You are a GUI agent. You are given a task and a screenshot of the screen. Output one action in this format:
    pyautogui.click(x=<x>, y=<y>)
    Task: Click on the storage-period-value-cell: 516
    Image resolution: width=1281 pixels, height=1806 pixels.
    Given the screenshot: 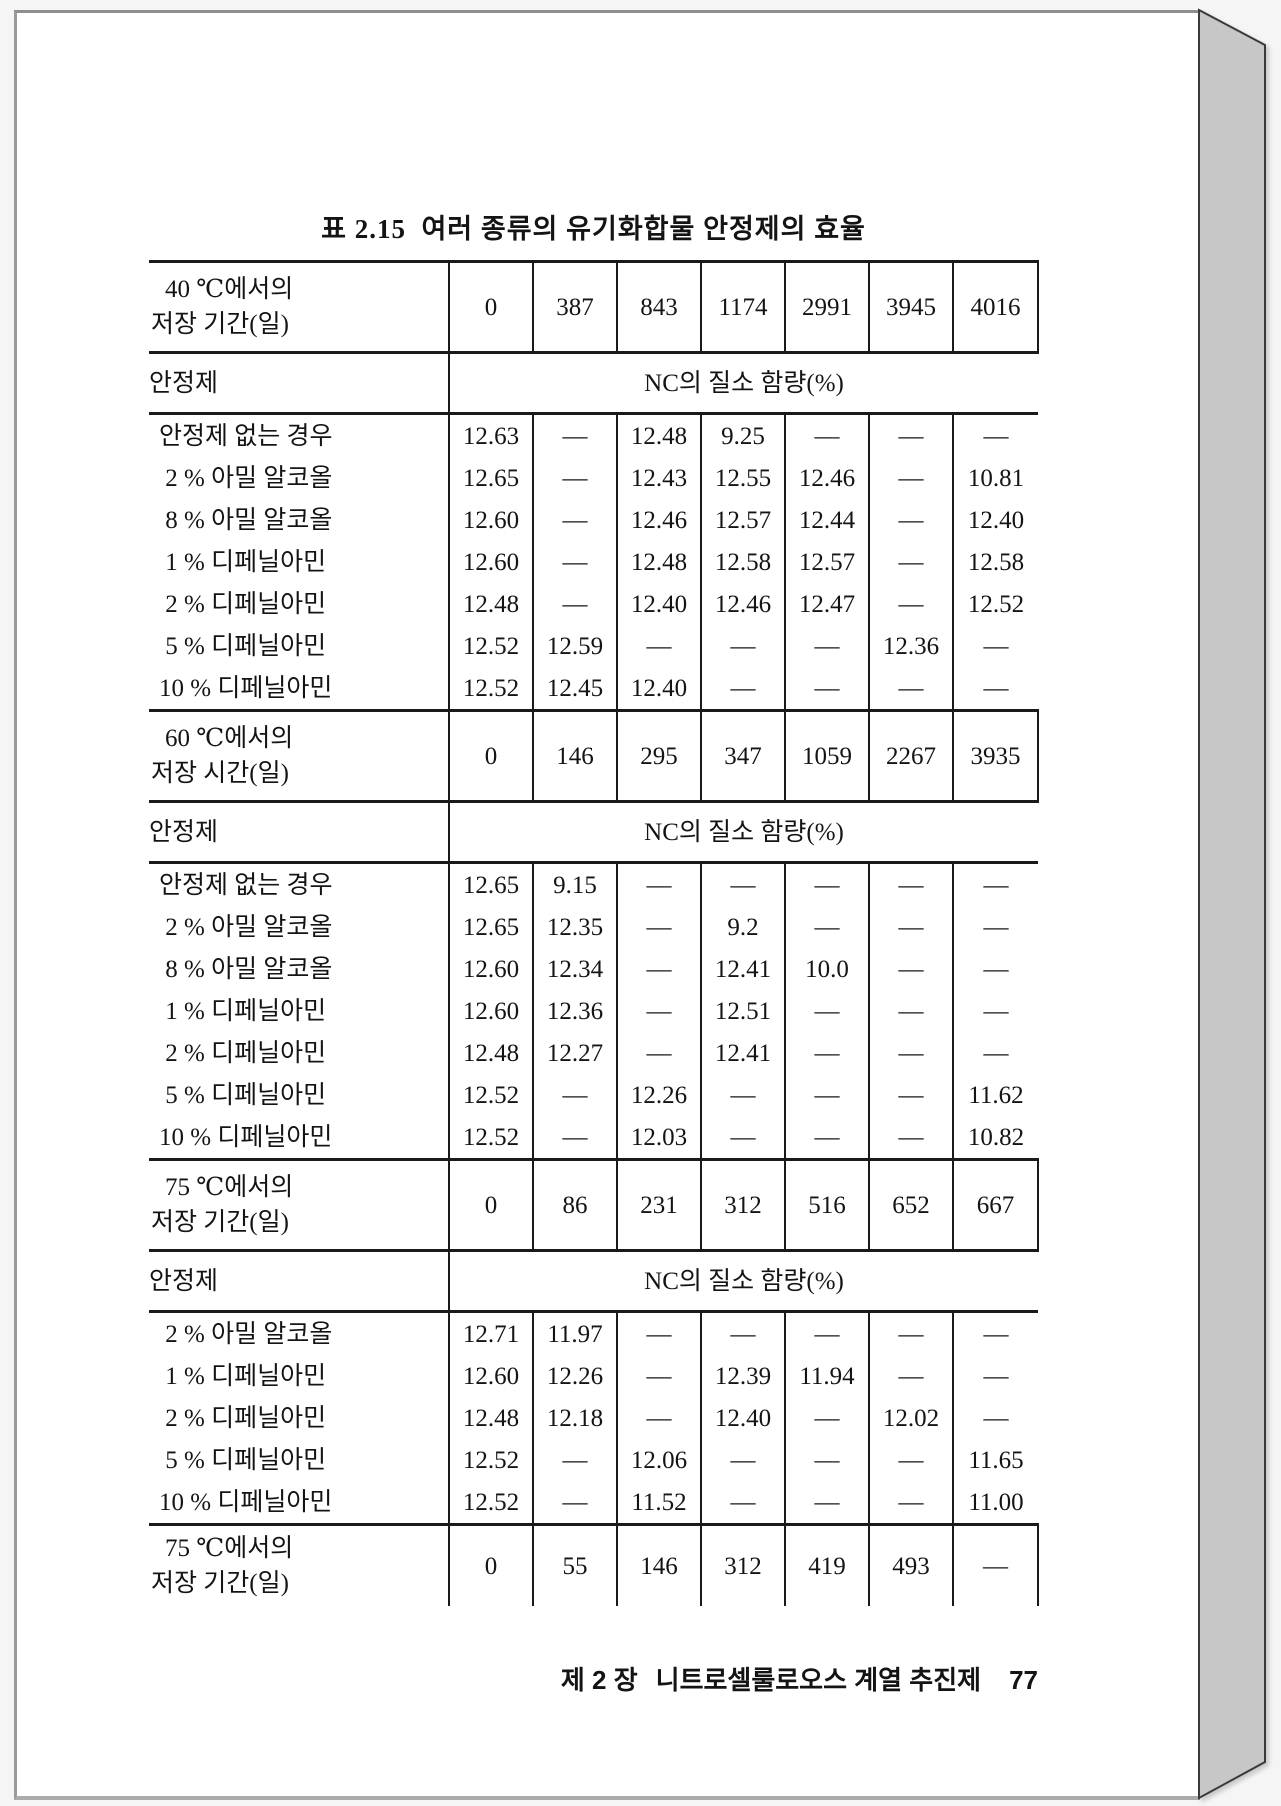 What is the action you would take?
    pyautogui.click(x=826, y=1205)
    